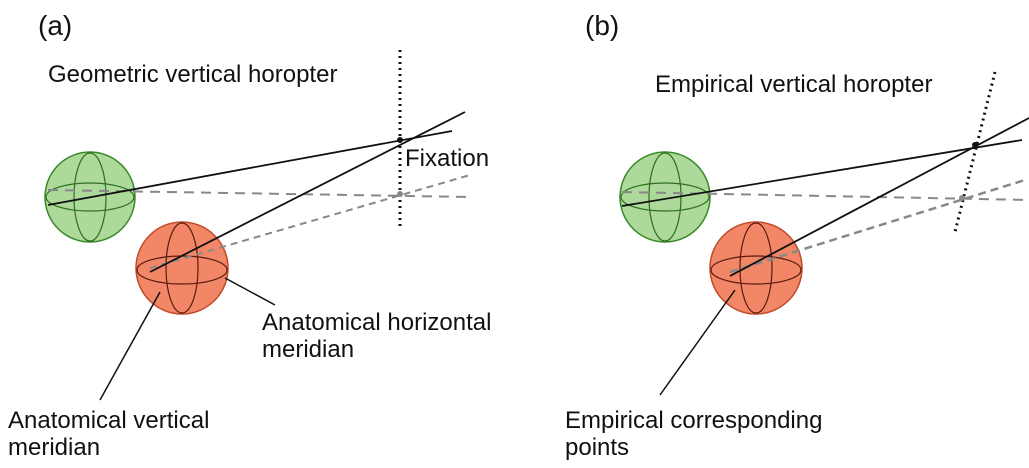 Image resolution: width=1029 pixels, height=468 pixels. I want to click on horopter-line, so click(975, 152).